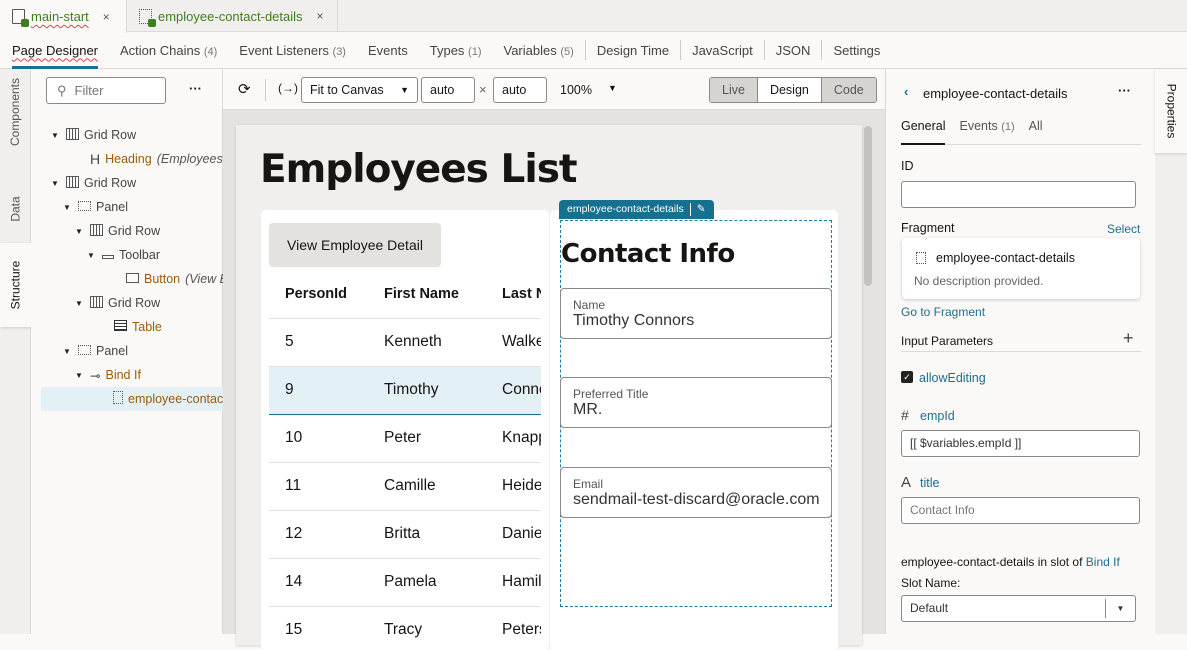 The width and height of the screenshot is (1187, 650). What do you see at coordinates (405, 390) in the screenshot?
I see `table-row: 9TimothyConnors` at bounding box center [405, 390].